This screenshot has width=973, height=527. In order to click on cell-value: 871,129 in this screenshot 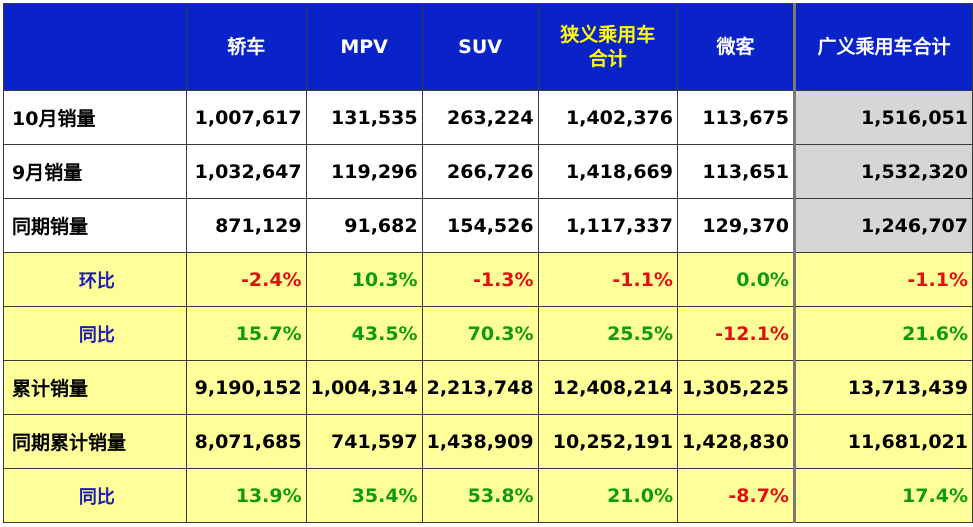, I will do `click(246, 225)`.